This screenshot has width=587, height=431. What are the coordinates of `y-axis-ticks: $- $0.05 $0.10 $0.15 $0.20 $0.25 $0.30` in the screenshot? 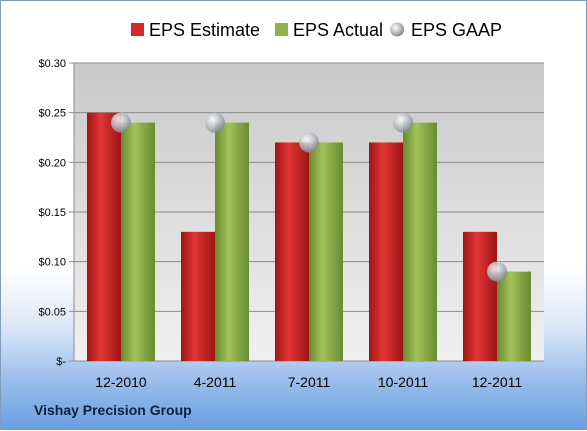 It's located at (56, 213).